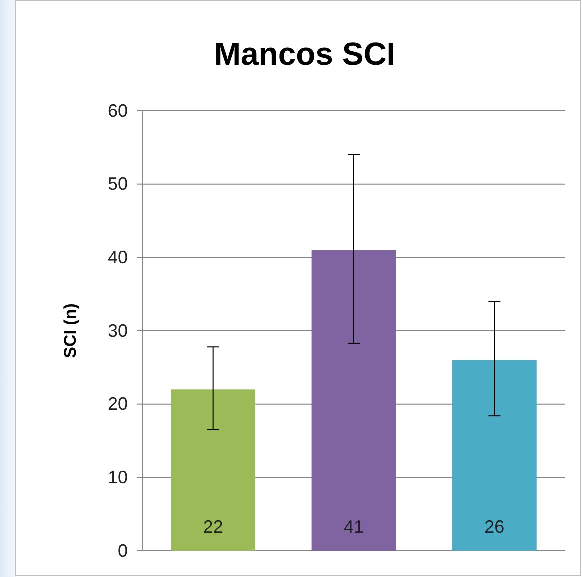  Describe the element at coordinates (213, 527) in the screenshot. I see `data-label: 22` at that location.